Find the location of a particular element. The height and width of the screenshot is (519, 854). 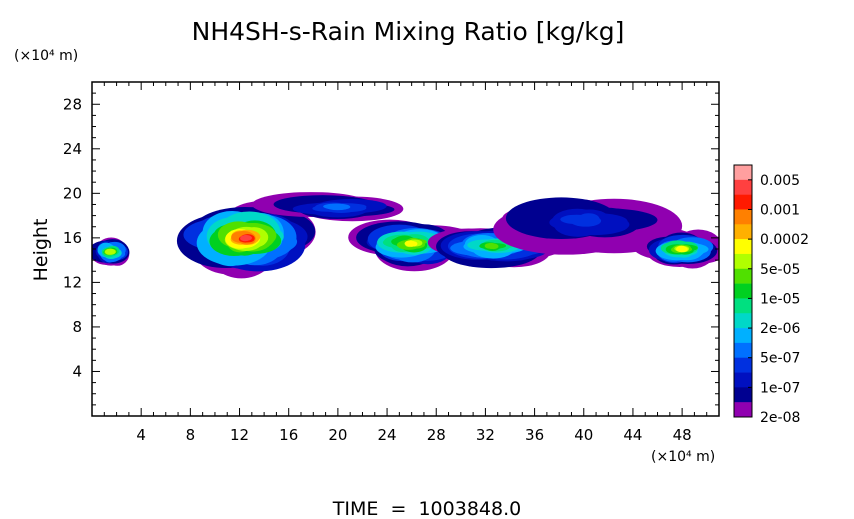

y-tick-label: 4 is located at coordinates (77, 371).